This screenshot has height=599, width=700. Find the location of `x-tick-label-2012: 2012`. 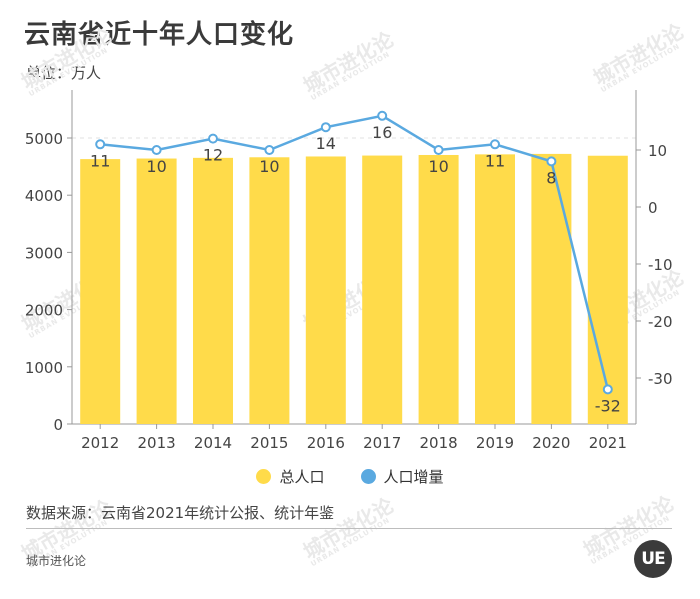

x-tick-label-2012: 2012 is located at coordinates (100, 443).